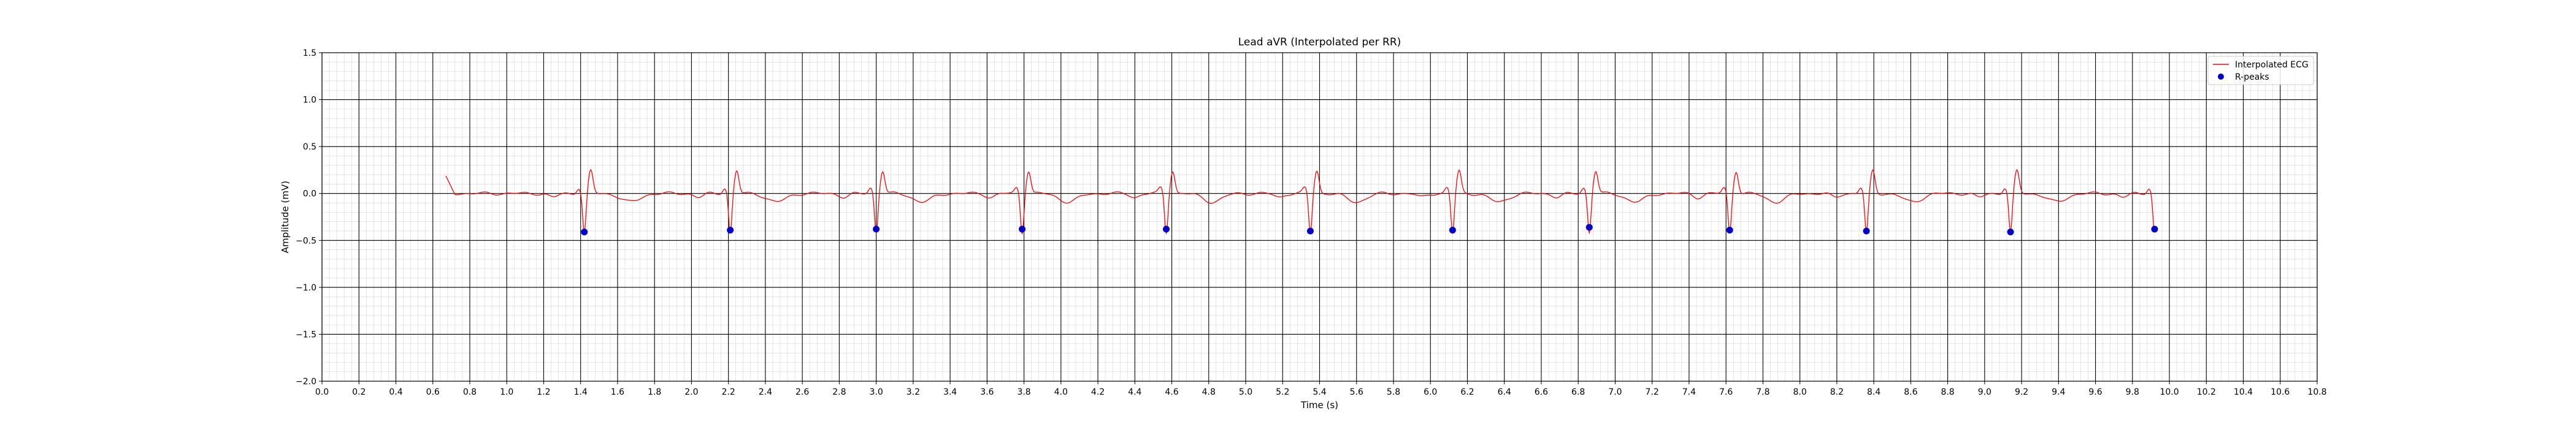  I want to click on x-tick-label: 2.2, so click(728, 392).